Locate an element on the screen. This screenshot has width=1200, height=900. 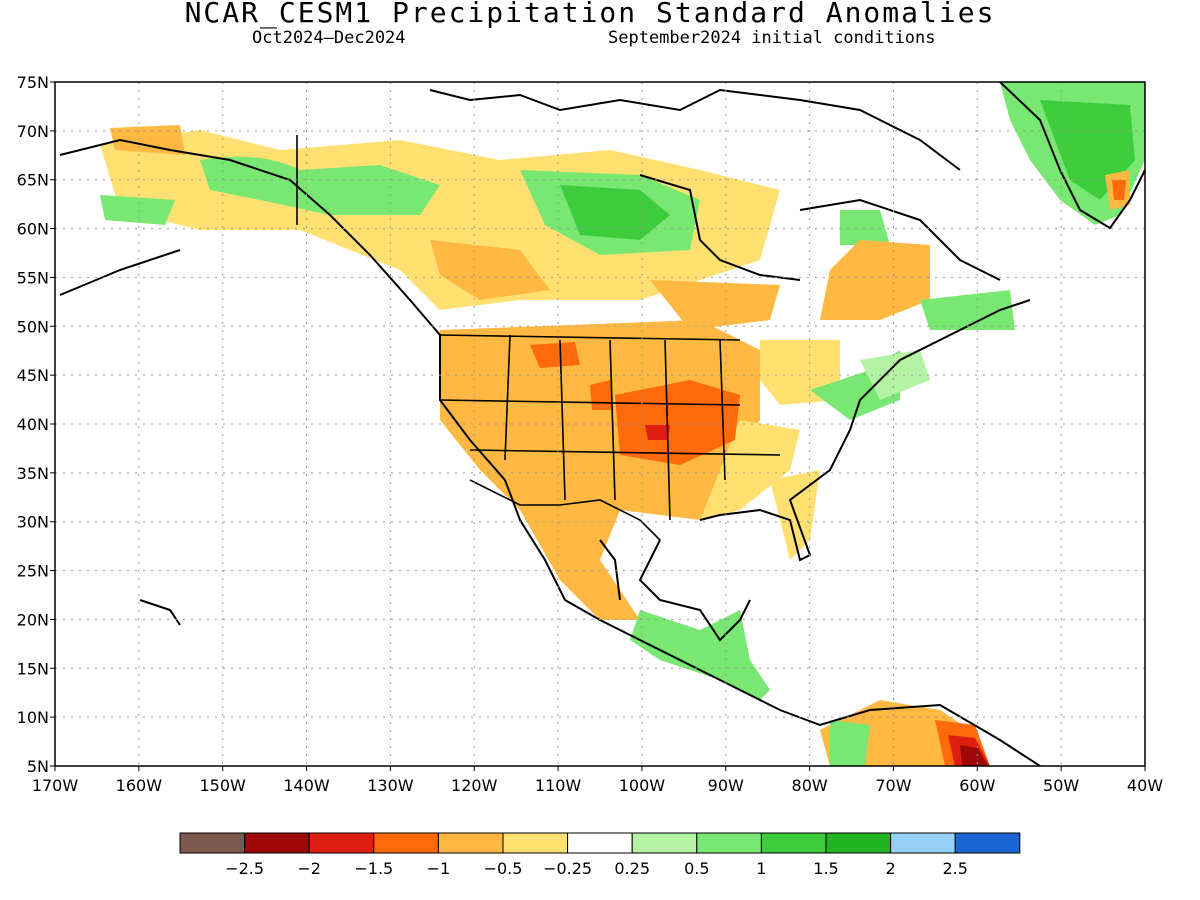
lat-tick-label: 60N is located at coordinates (33, 229).